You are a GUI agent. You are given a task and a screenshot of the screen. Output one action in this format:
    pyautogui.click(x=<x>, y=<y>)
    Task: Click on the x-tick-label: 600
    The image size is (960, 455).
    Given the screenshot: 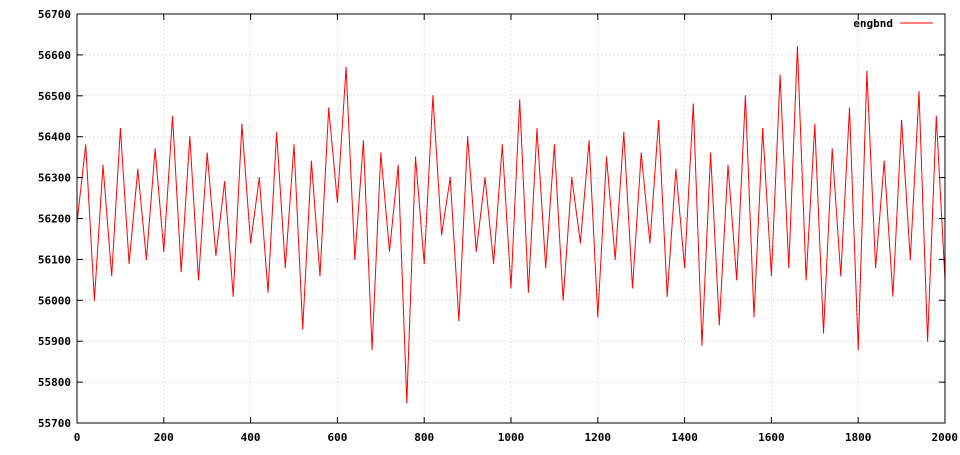 What is the action you would take?
    pyautogui.click(x=337, y=437)
    